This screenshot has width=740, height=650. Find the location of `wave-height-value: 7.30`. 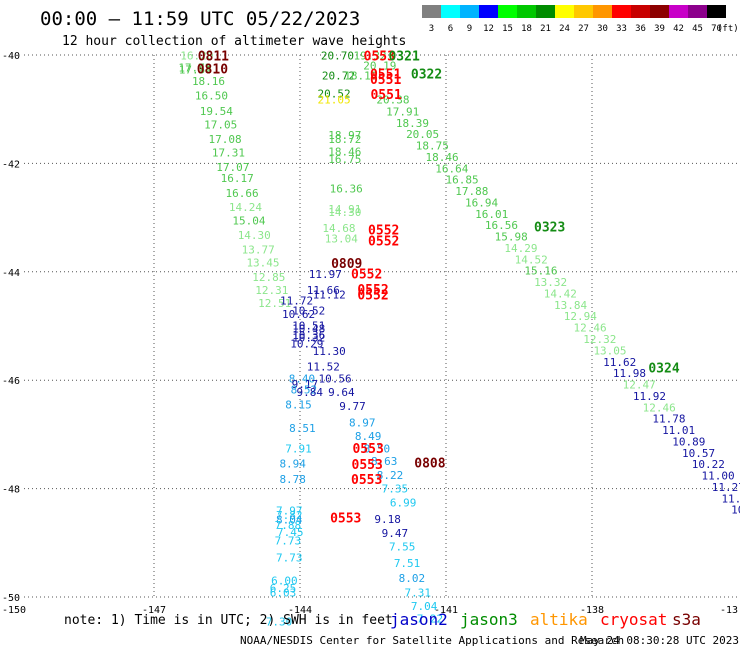

wave-height-value: 7.30 is located at coordinates (279, 621).